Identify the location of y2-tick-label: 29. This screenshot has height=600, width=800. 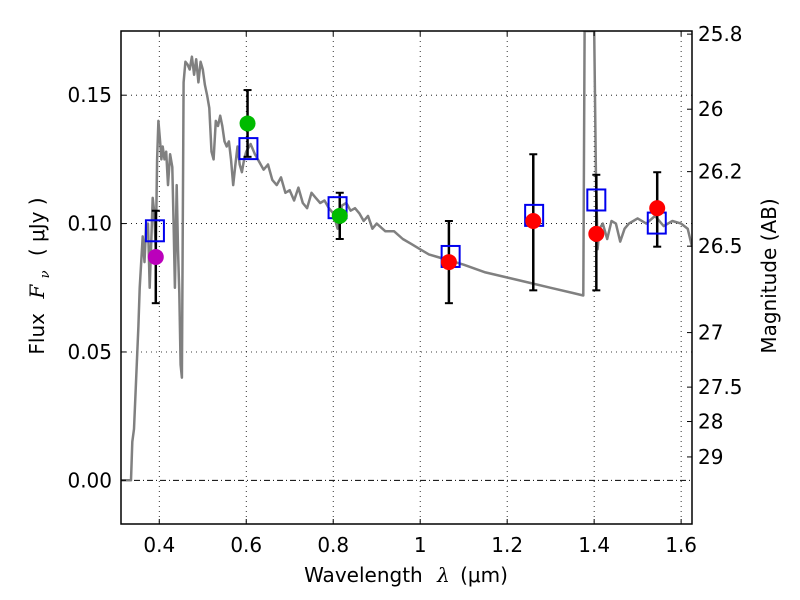
(710, 457).